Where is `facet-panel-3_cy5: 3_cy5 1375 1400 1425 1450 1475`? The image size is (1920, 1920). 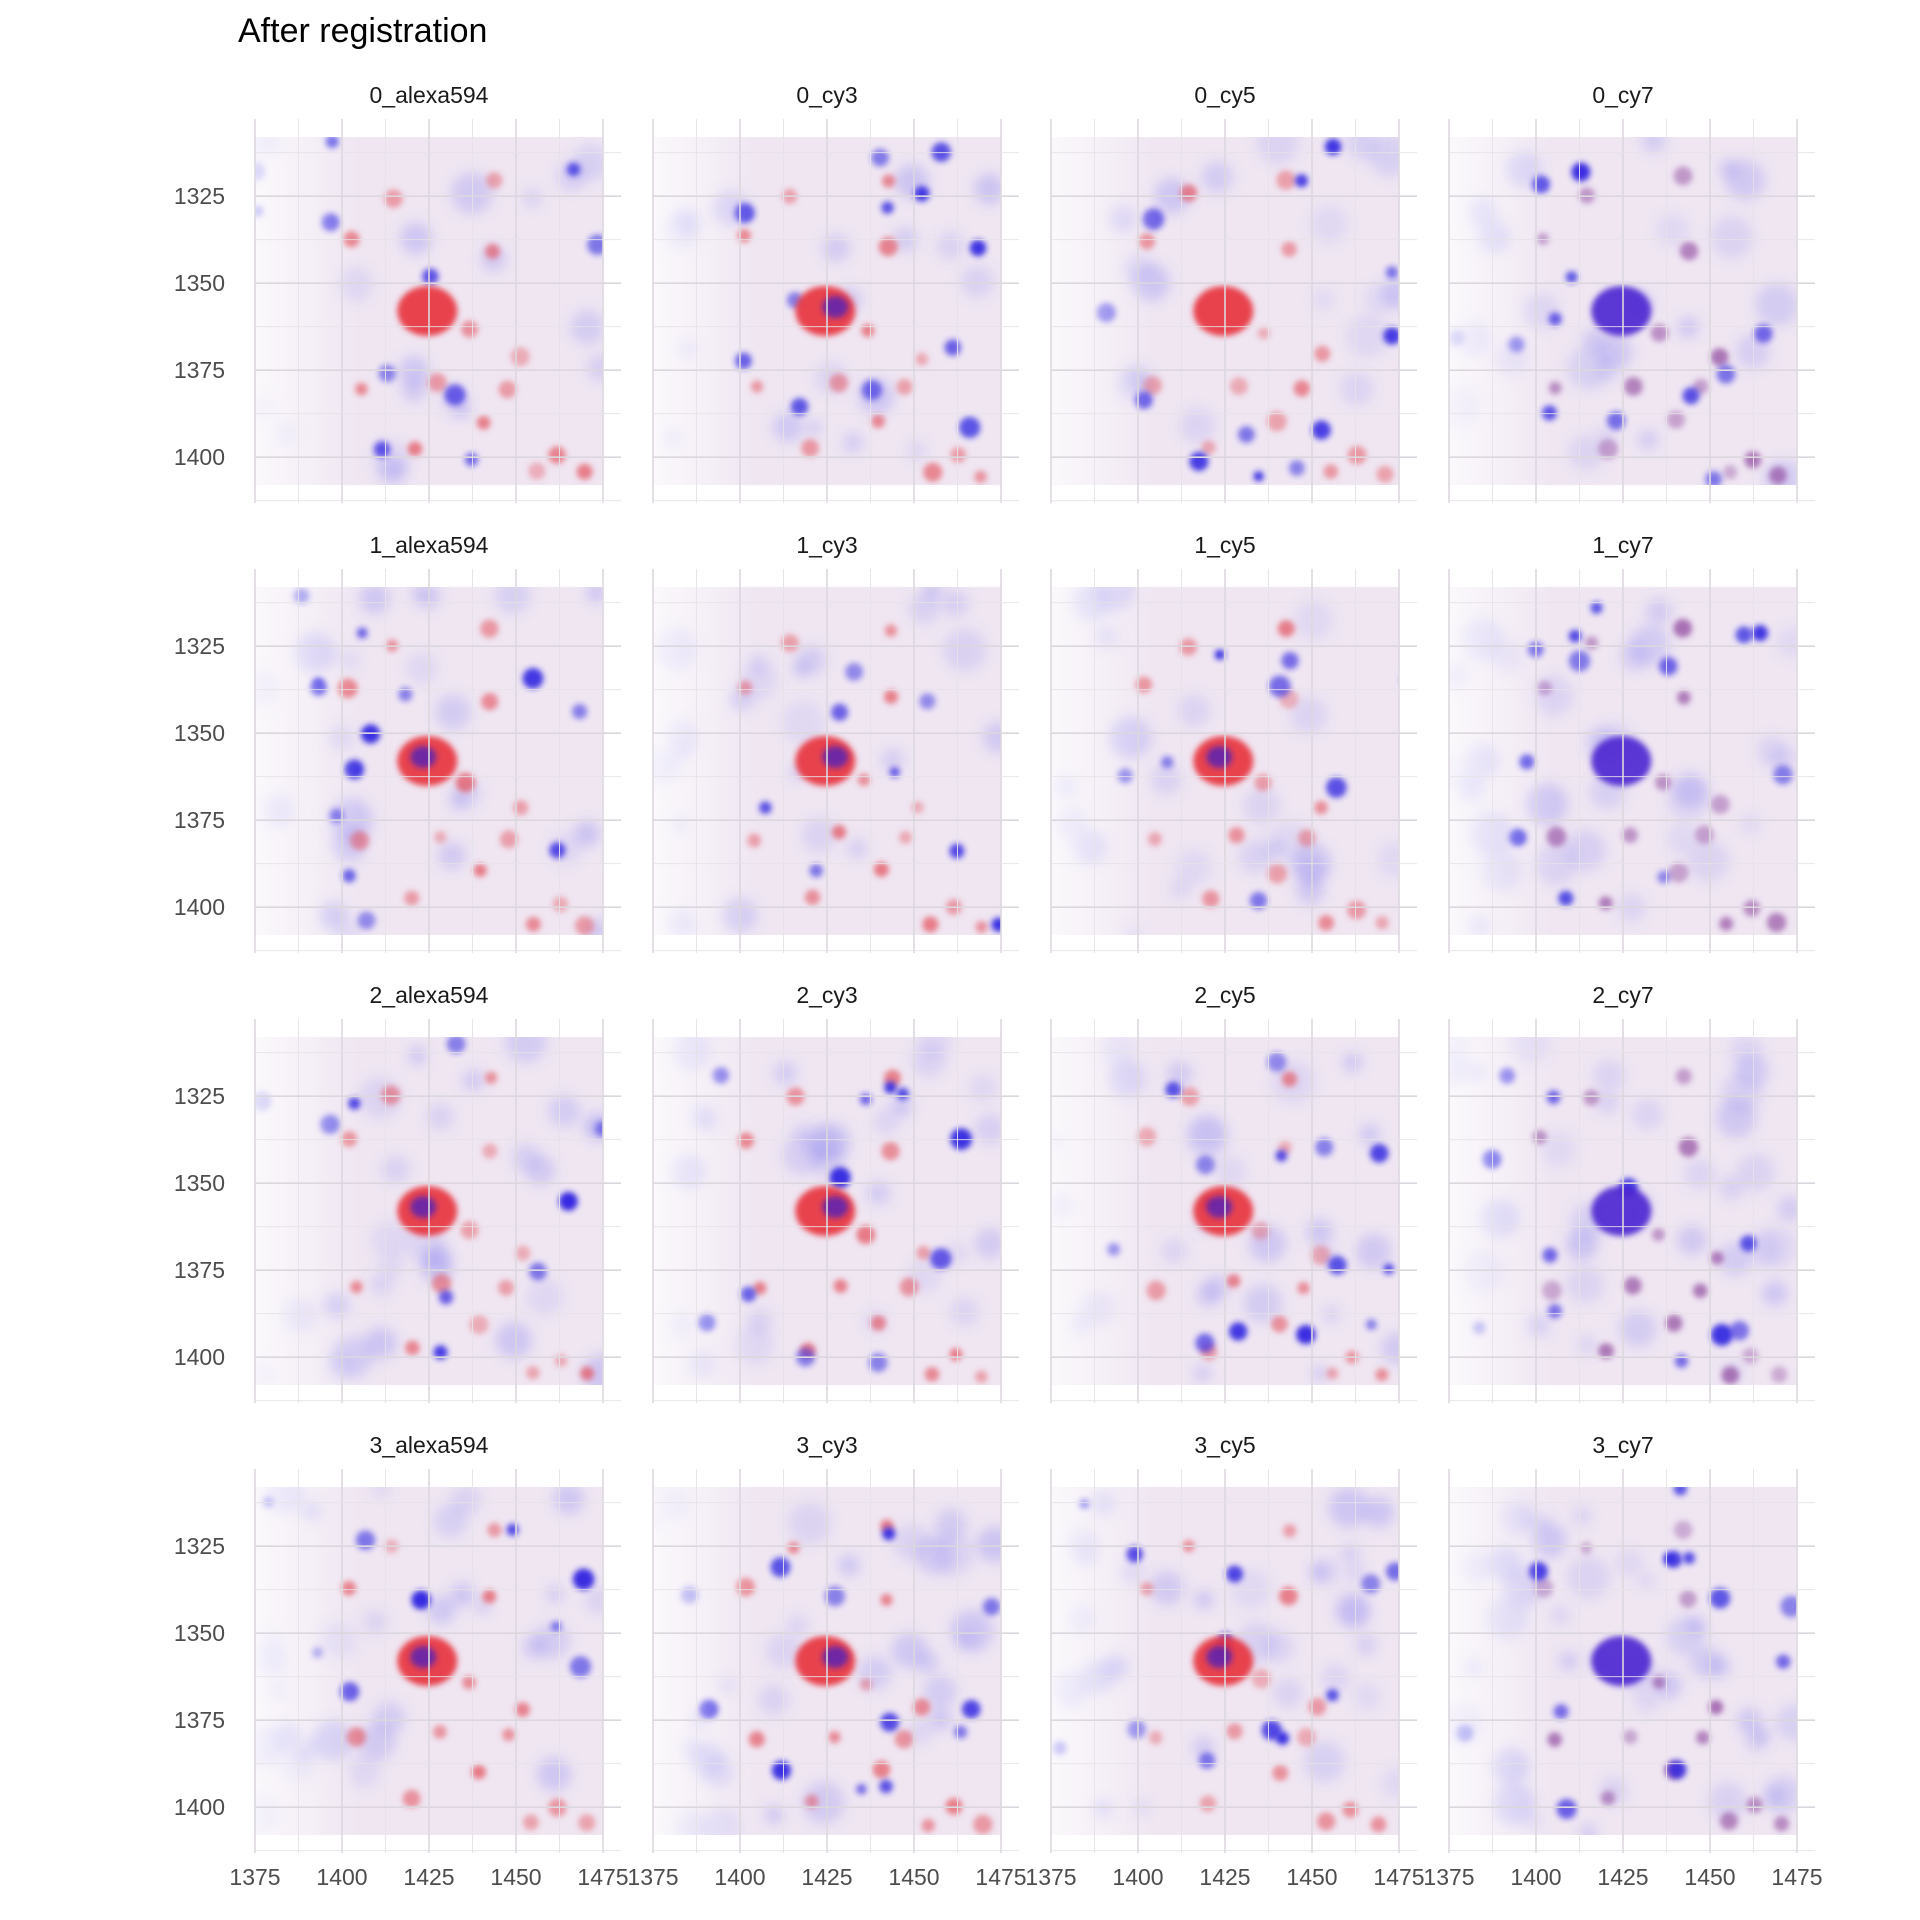
facet-panel-3_cy5: 3_cy5 1375 1400 1425 1450 1475 is located at coordinates (1224, 1661).